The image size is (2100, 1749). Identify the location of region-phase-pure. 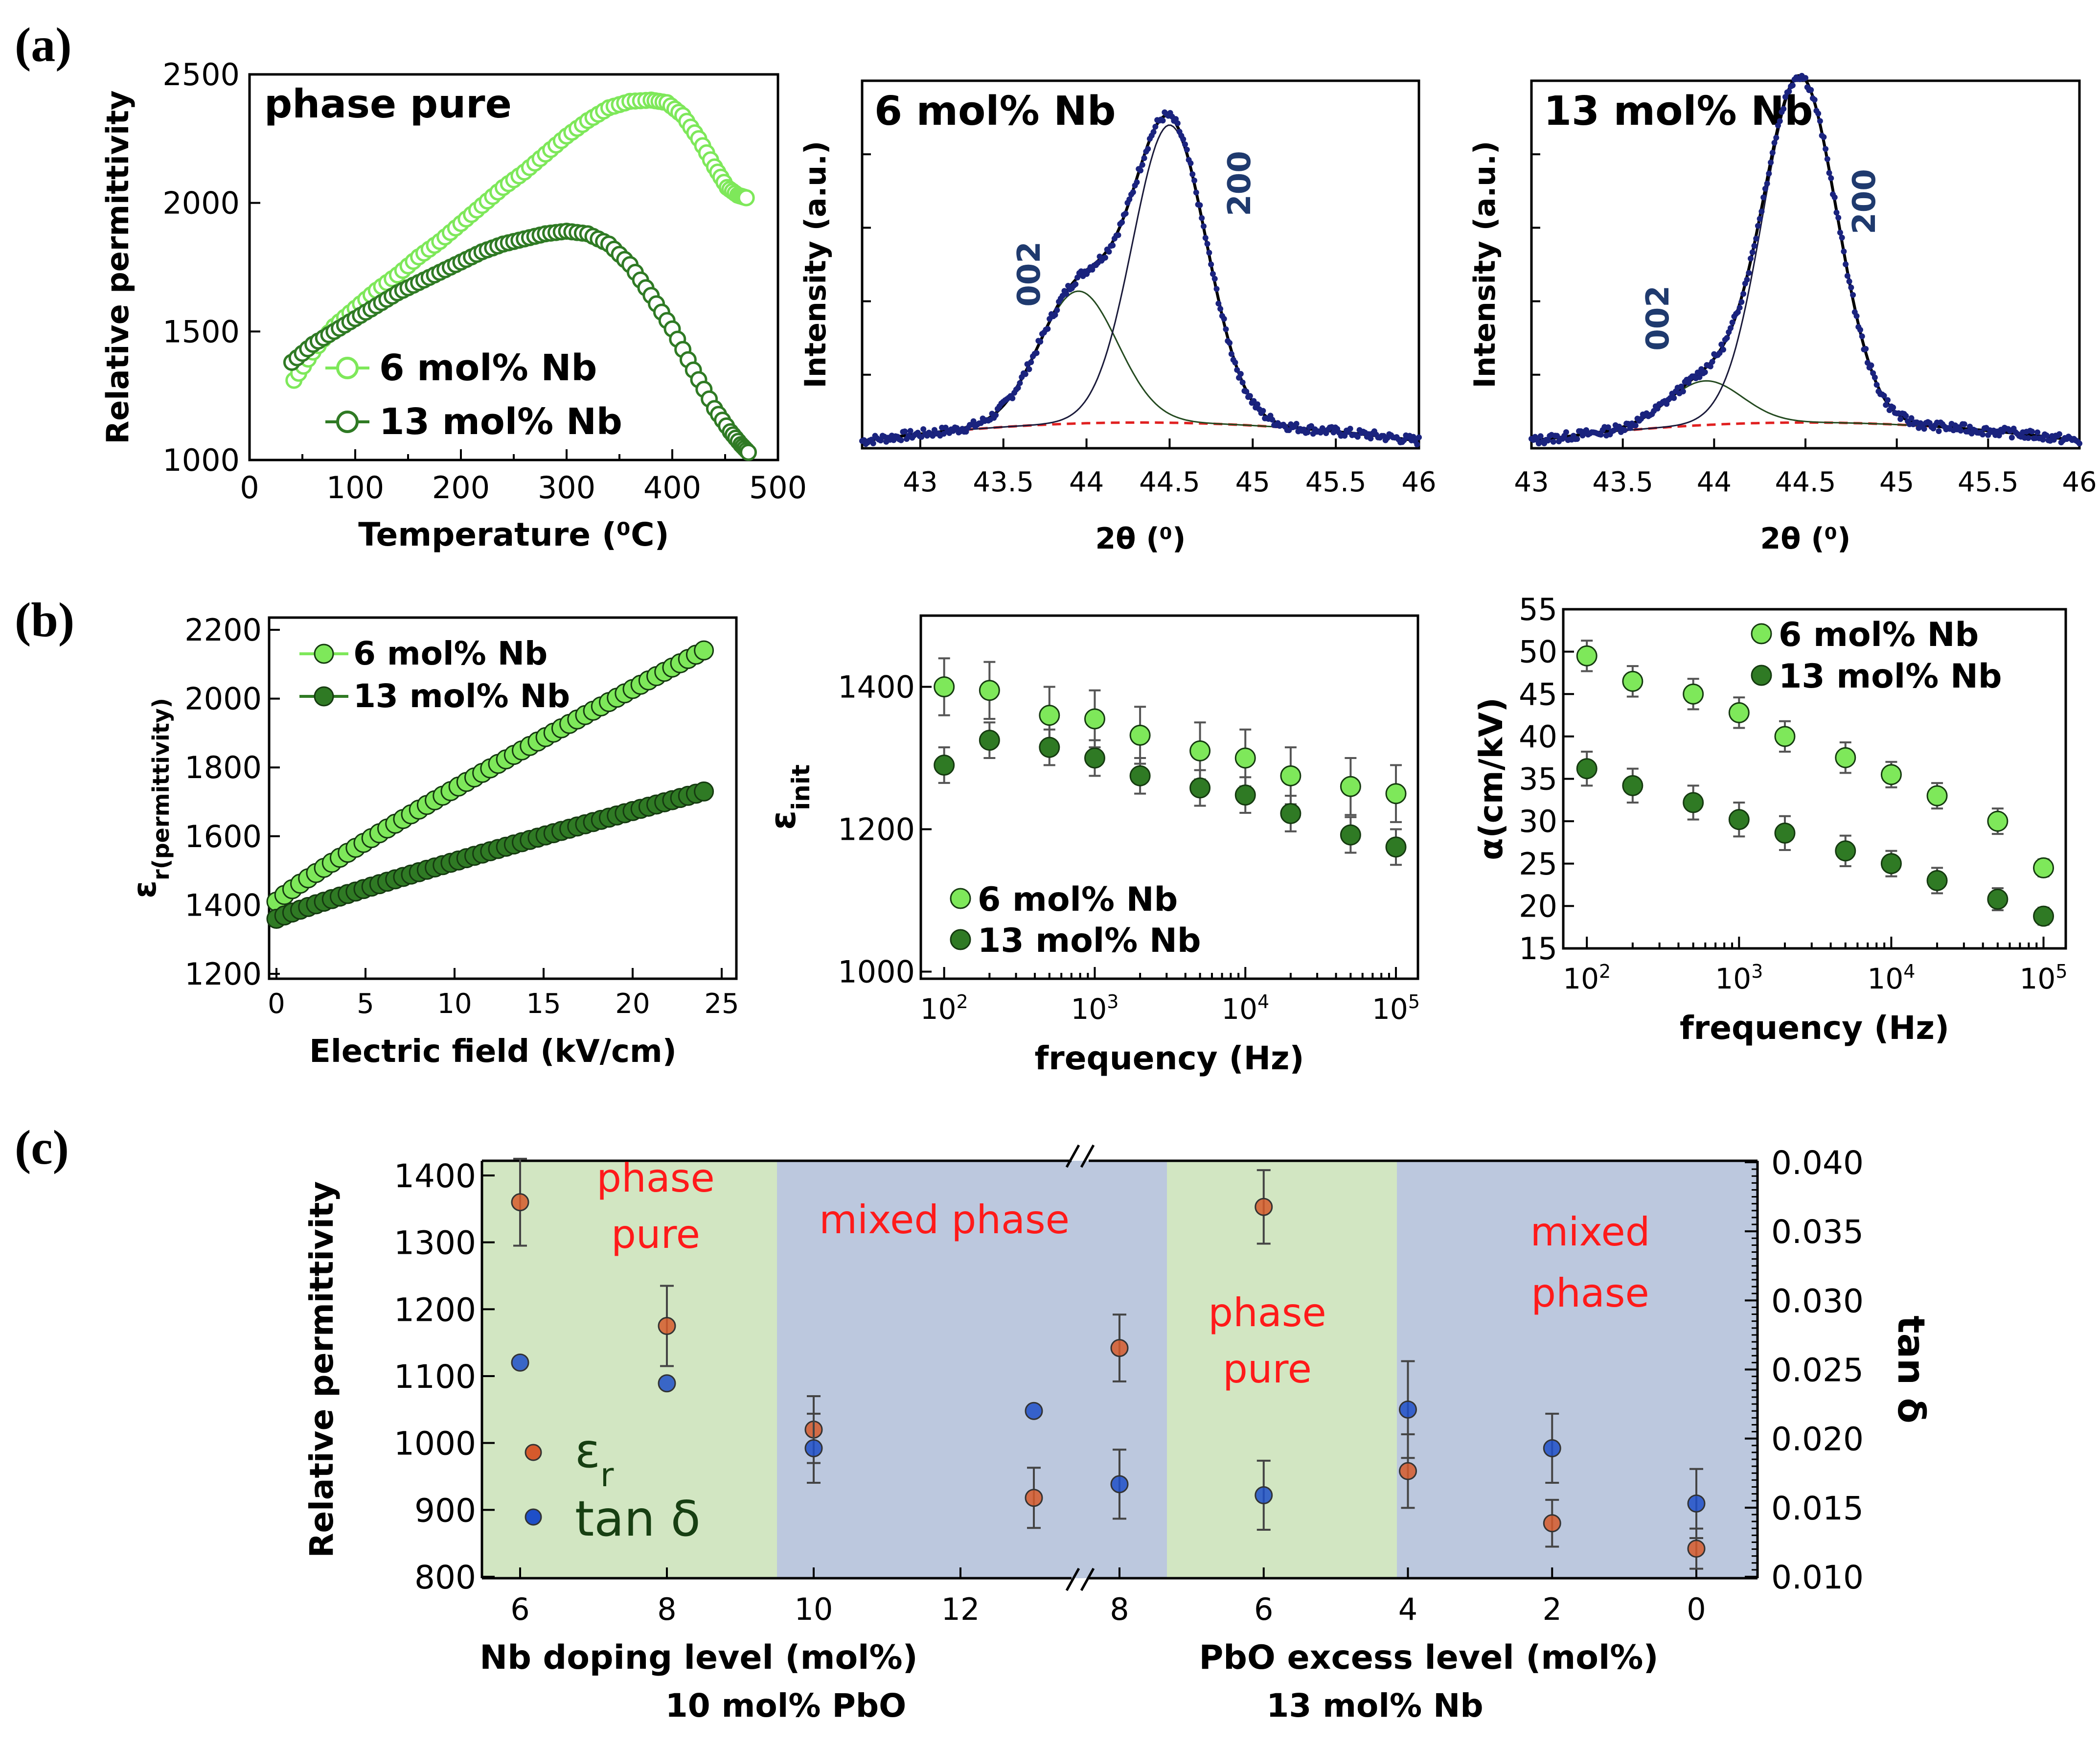
(1282, 1369).